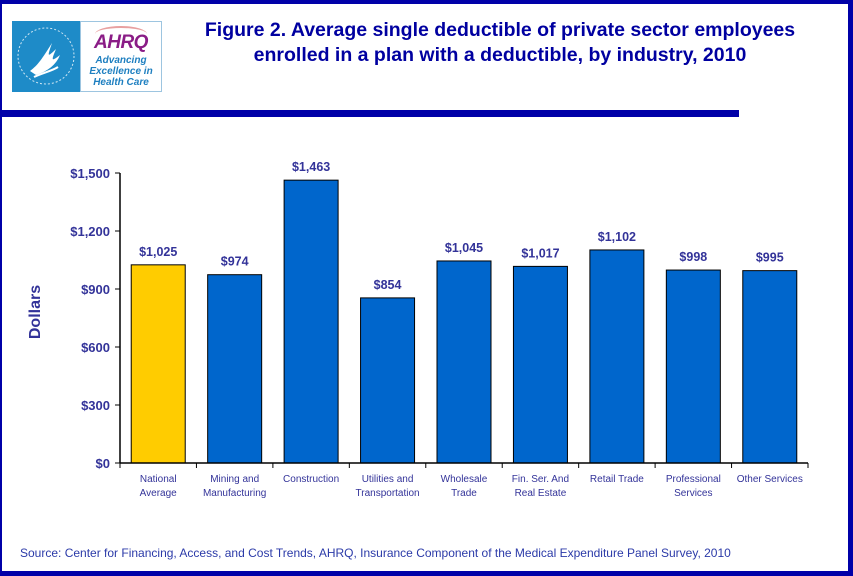 The image size is (853, 576). What do you see at coordinates (234, 493) in the screenshot?
I see `x-tick-label: Manufacturing` at bounding box center [234, 493].